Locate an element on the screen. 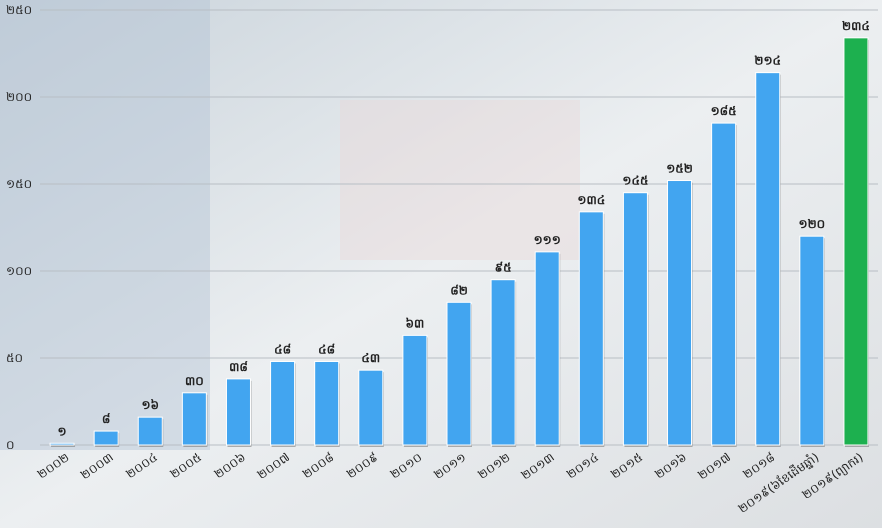 The height and width of the screenshot is (528, 882). value-label: ១៥២ is located at coordinates (679, 169).